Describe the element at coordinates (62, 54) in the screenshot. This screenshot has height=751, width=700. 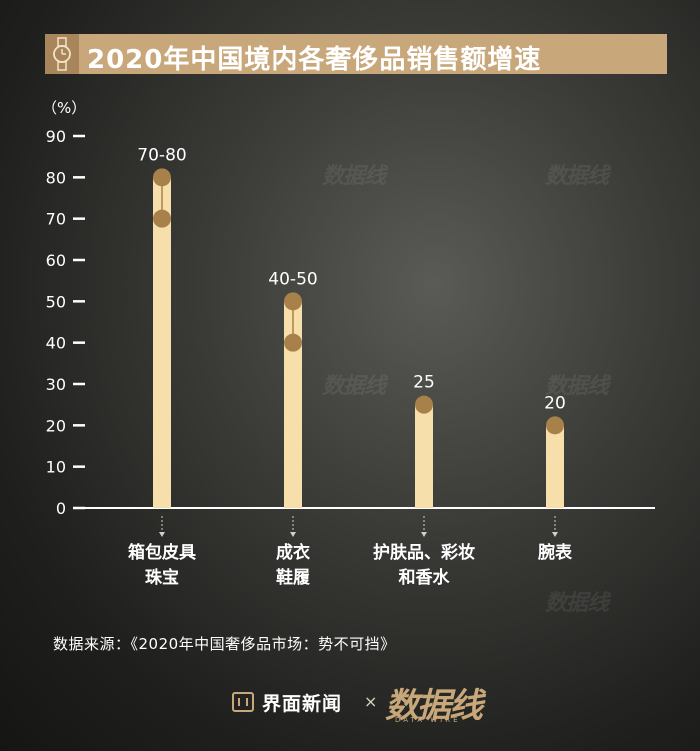
I see `watch-icon` at that location.